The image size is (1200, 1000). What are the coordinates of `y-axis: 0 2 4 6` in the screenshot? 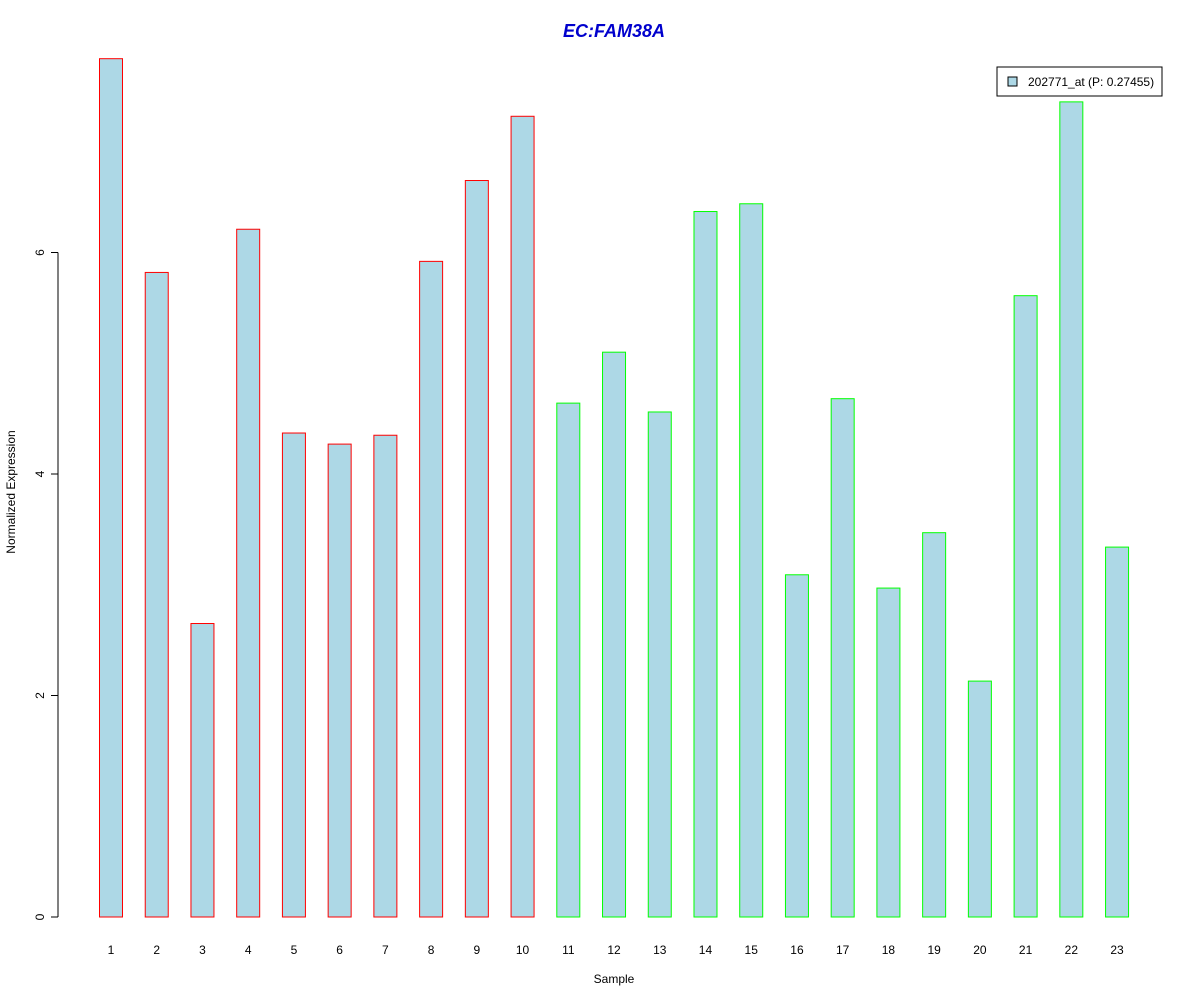 It's located at (46, 584).